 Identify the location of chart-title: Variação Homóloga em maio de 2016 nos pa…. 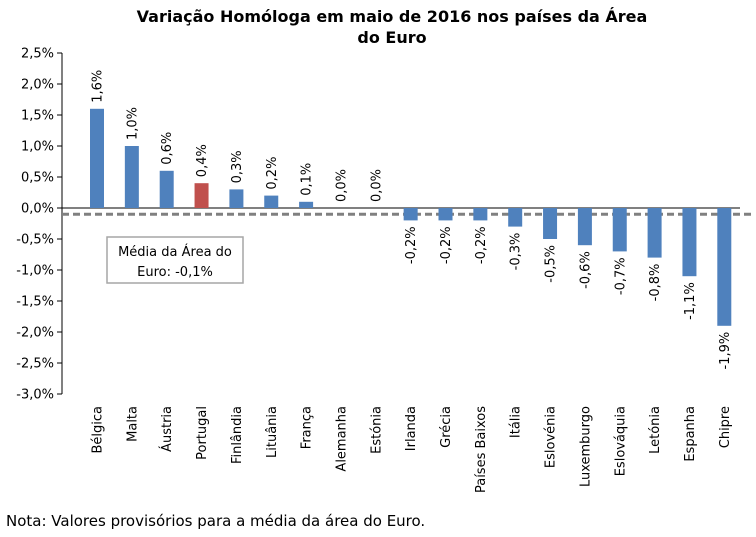
(392, 27).